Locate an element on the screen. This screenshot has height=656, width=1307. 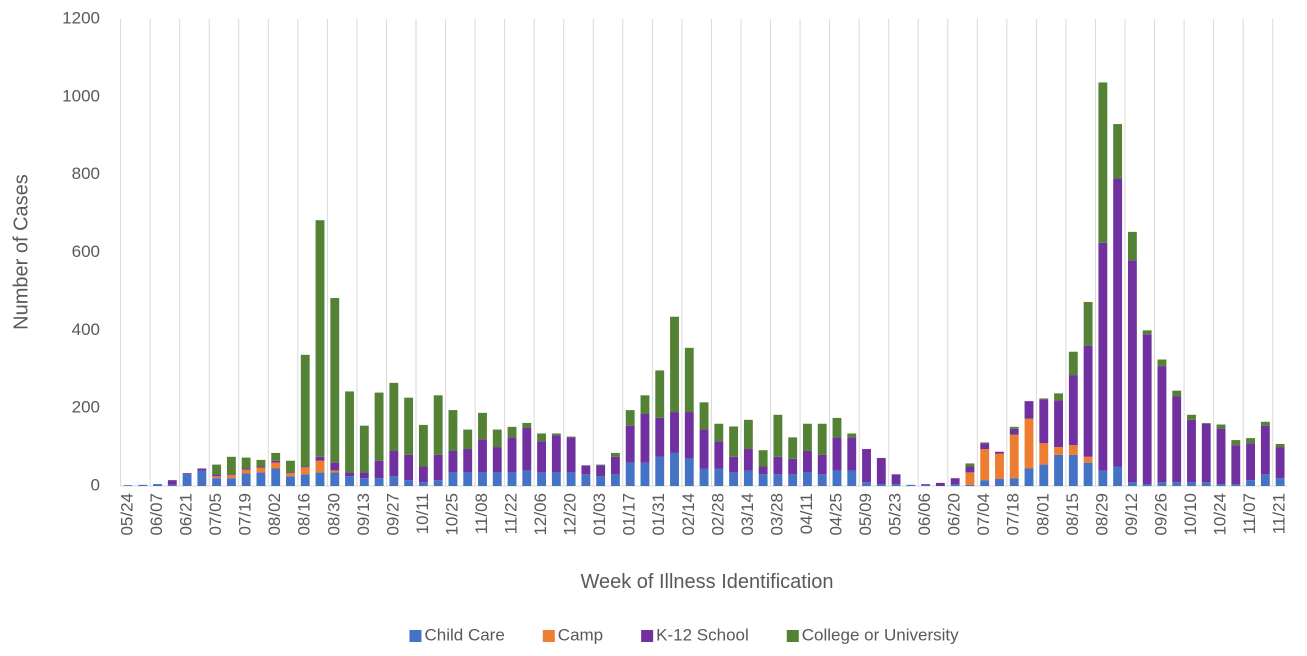
x-tick-label: 06/20 is located at coordinates (954, 514).